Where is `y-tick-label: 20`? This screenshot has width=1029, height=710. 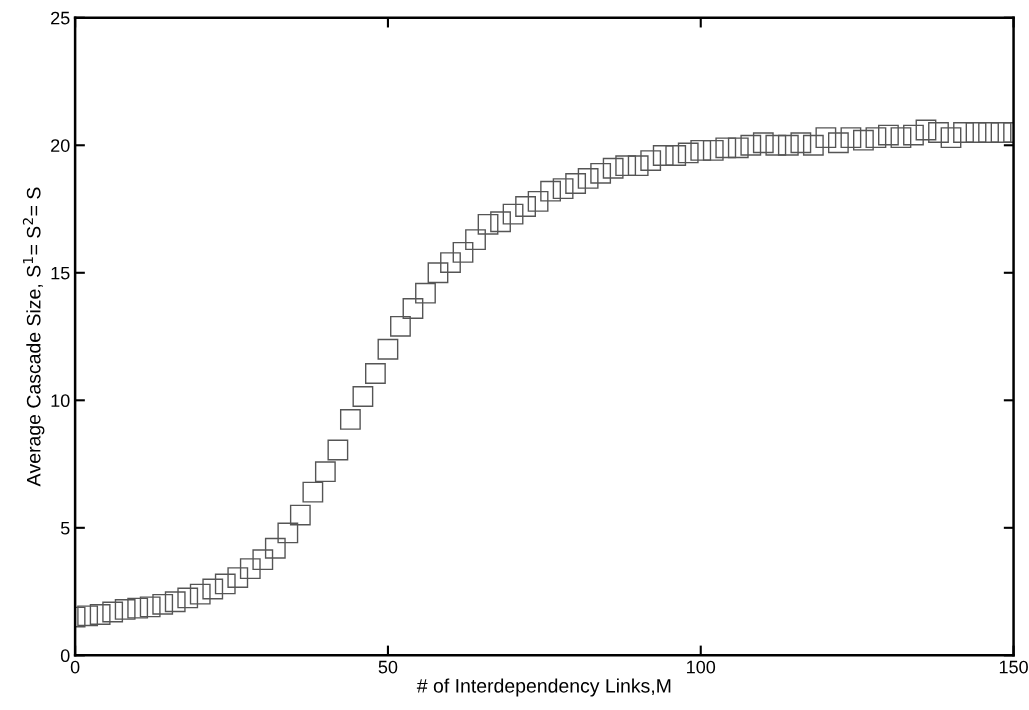 y-tick-label: 20 is located at coordinates (60, 145).